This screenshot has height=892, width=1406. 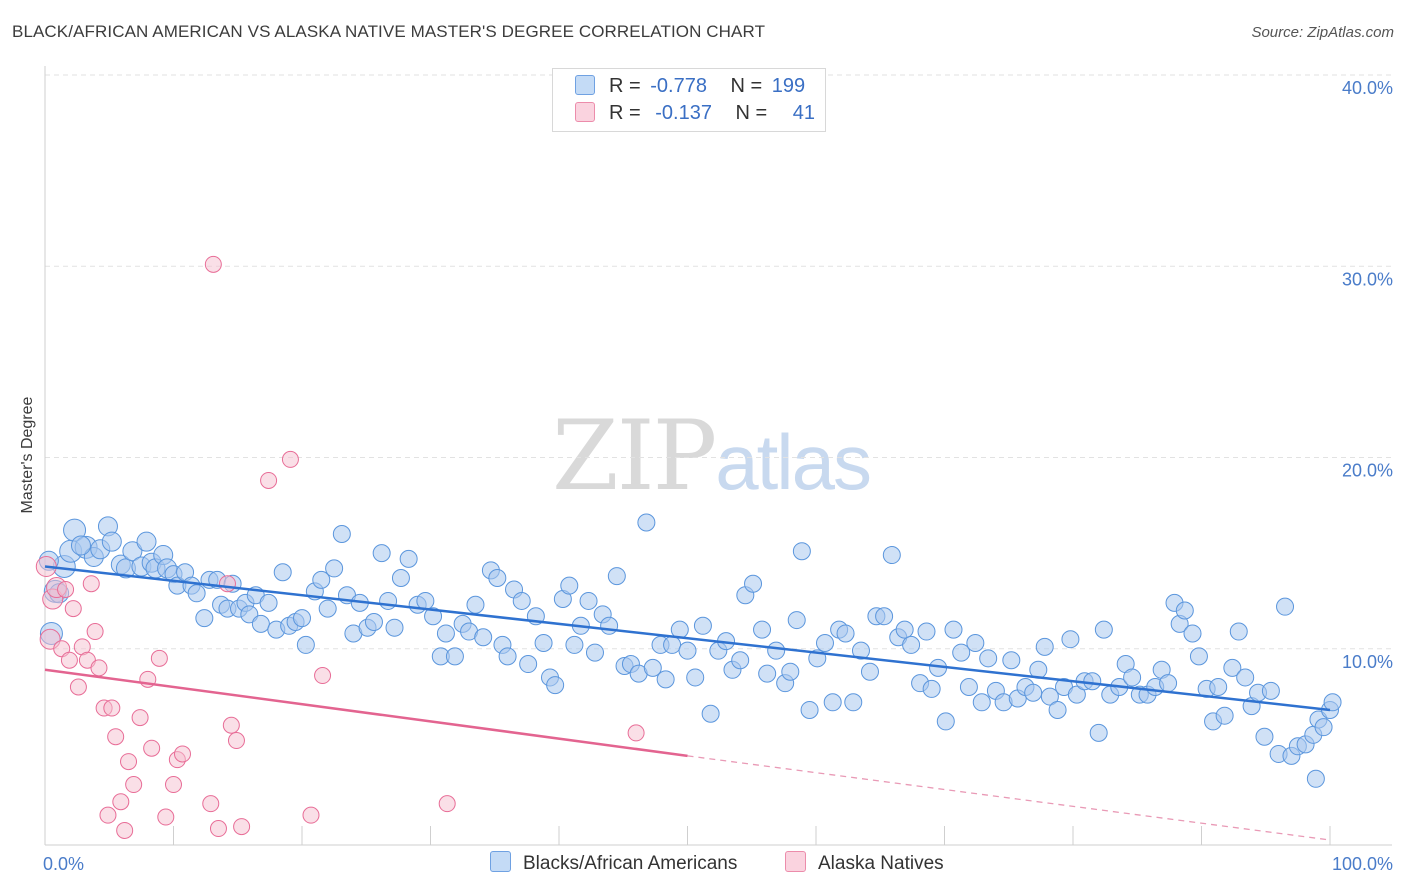 I want to click on y-axis-label: Master's Degree, so click(x=27, y=455).